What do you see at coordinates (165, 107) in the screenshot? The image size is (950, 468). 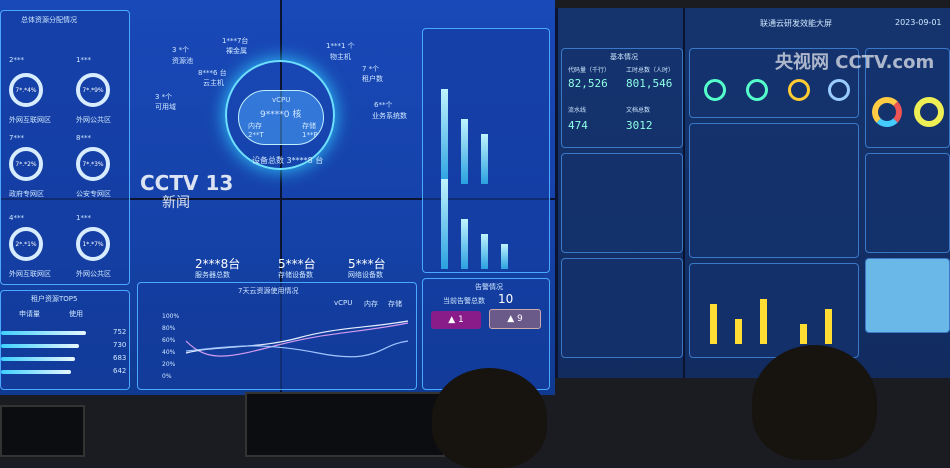 I see `node-label: 可用域` at bounding box center [165, 107].